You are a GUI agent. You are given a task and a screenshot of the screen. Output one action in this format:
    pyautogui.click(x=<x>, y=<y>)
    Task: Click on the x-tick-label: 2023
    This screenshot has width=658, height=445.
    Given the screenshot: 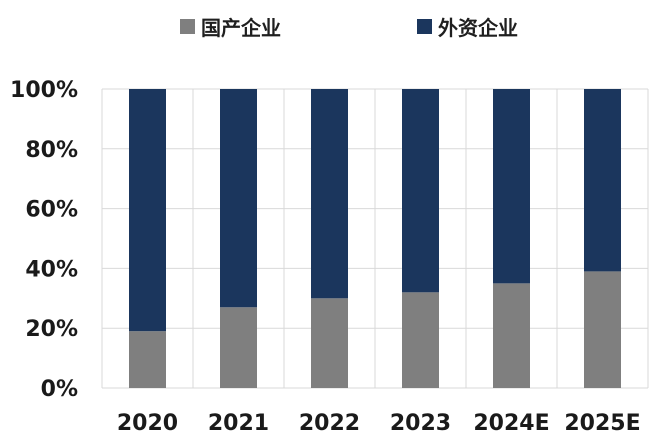 What is the action you would take?
    pyautogui.click(x=420, y=423)
    